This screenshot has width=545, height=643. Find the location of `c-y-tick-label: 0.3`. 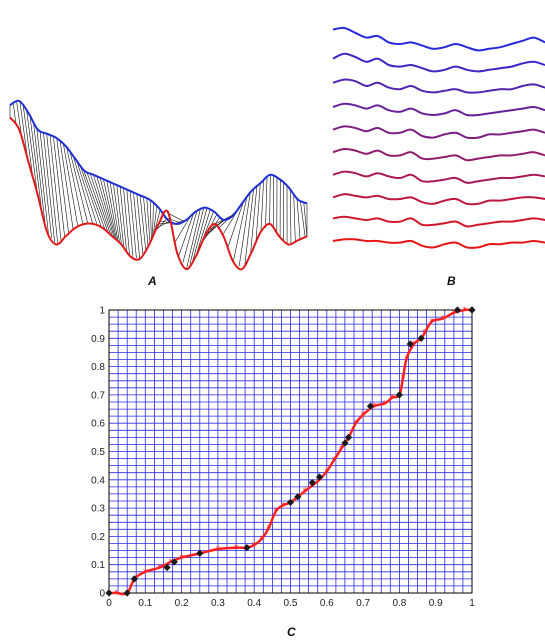

c-y-tick-label: 0.3 is located at coordinates (98, 509).